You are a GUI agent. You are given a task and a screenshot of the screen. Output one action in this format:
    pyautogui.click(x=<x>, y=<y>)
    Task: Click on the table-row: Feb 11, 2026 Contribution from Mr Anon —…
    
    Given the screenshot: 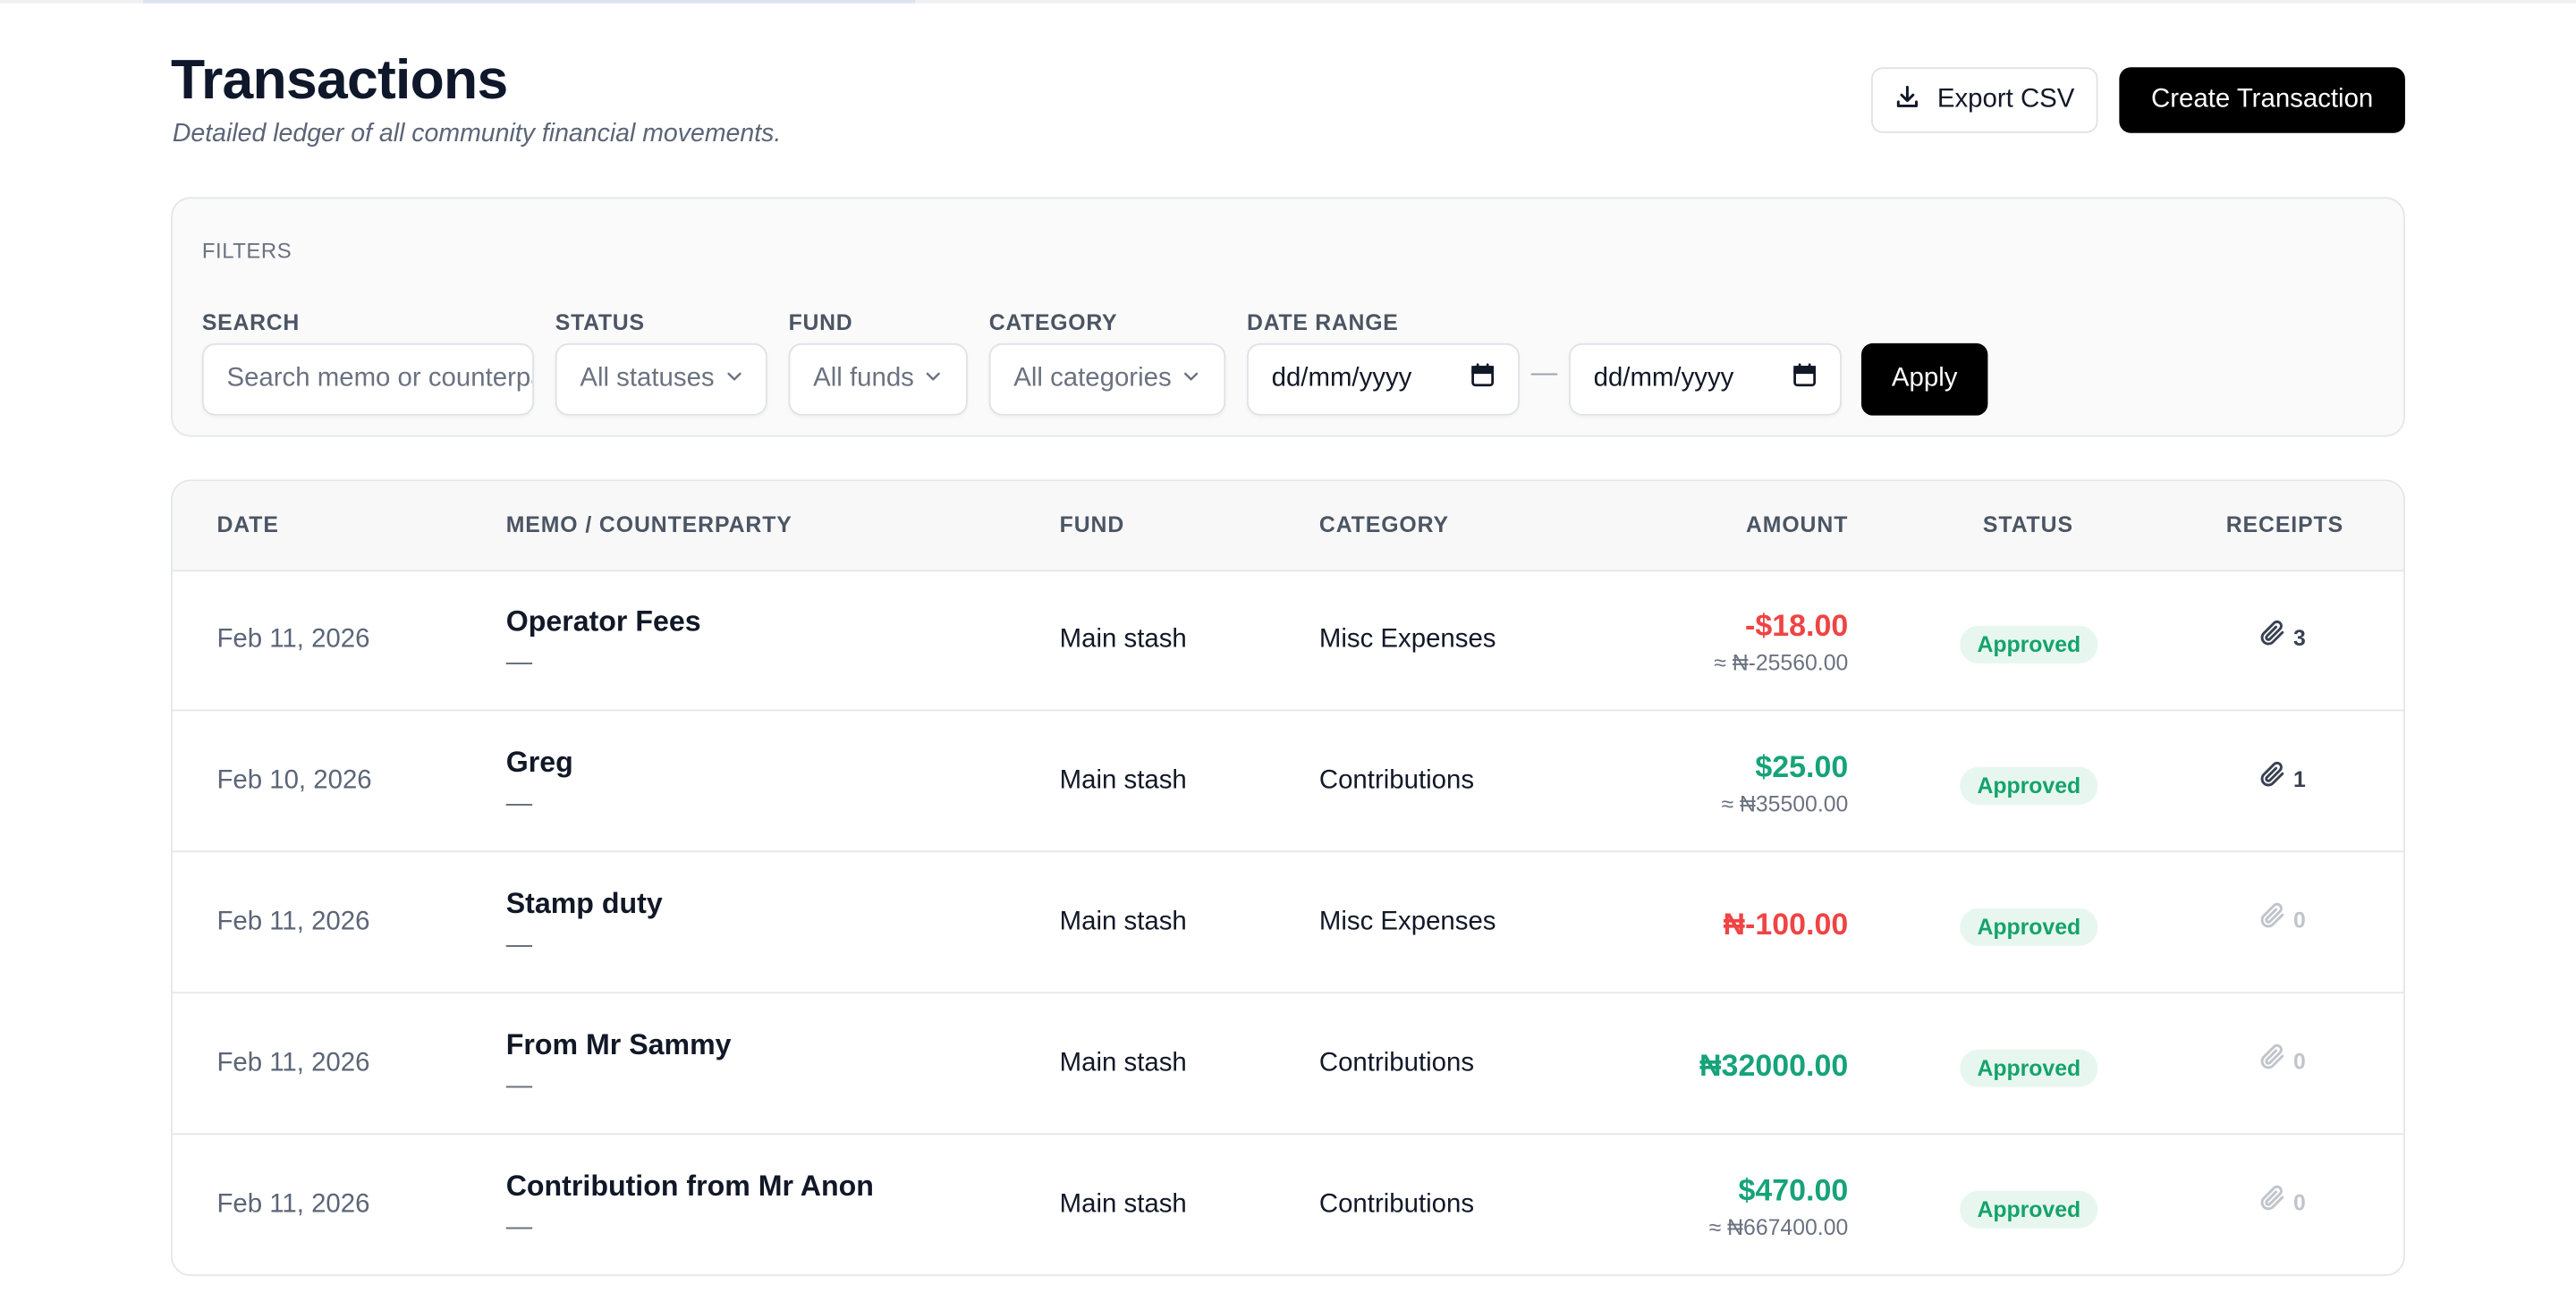 What is the action you would take?
    pyautogui.click(x=1288, y=1204)
    